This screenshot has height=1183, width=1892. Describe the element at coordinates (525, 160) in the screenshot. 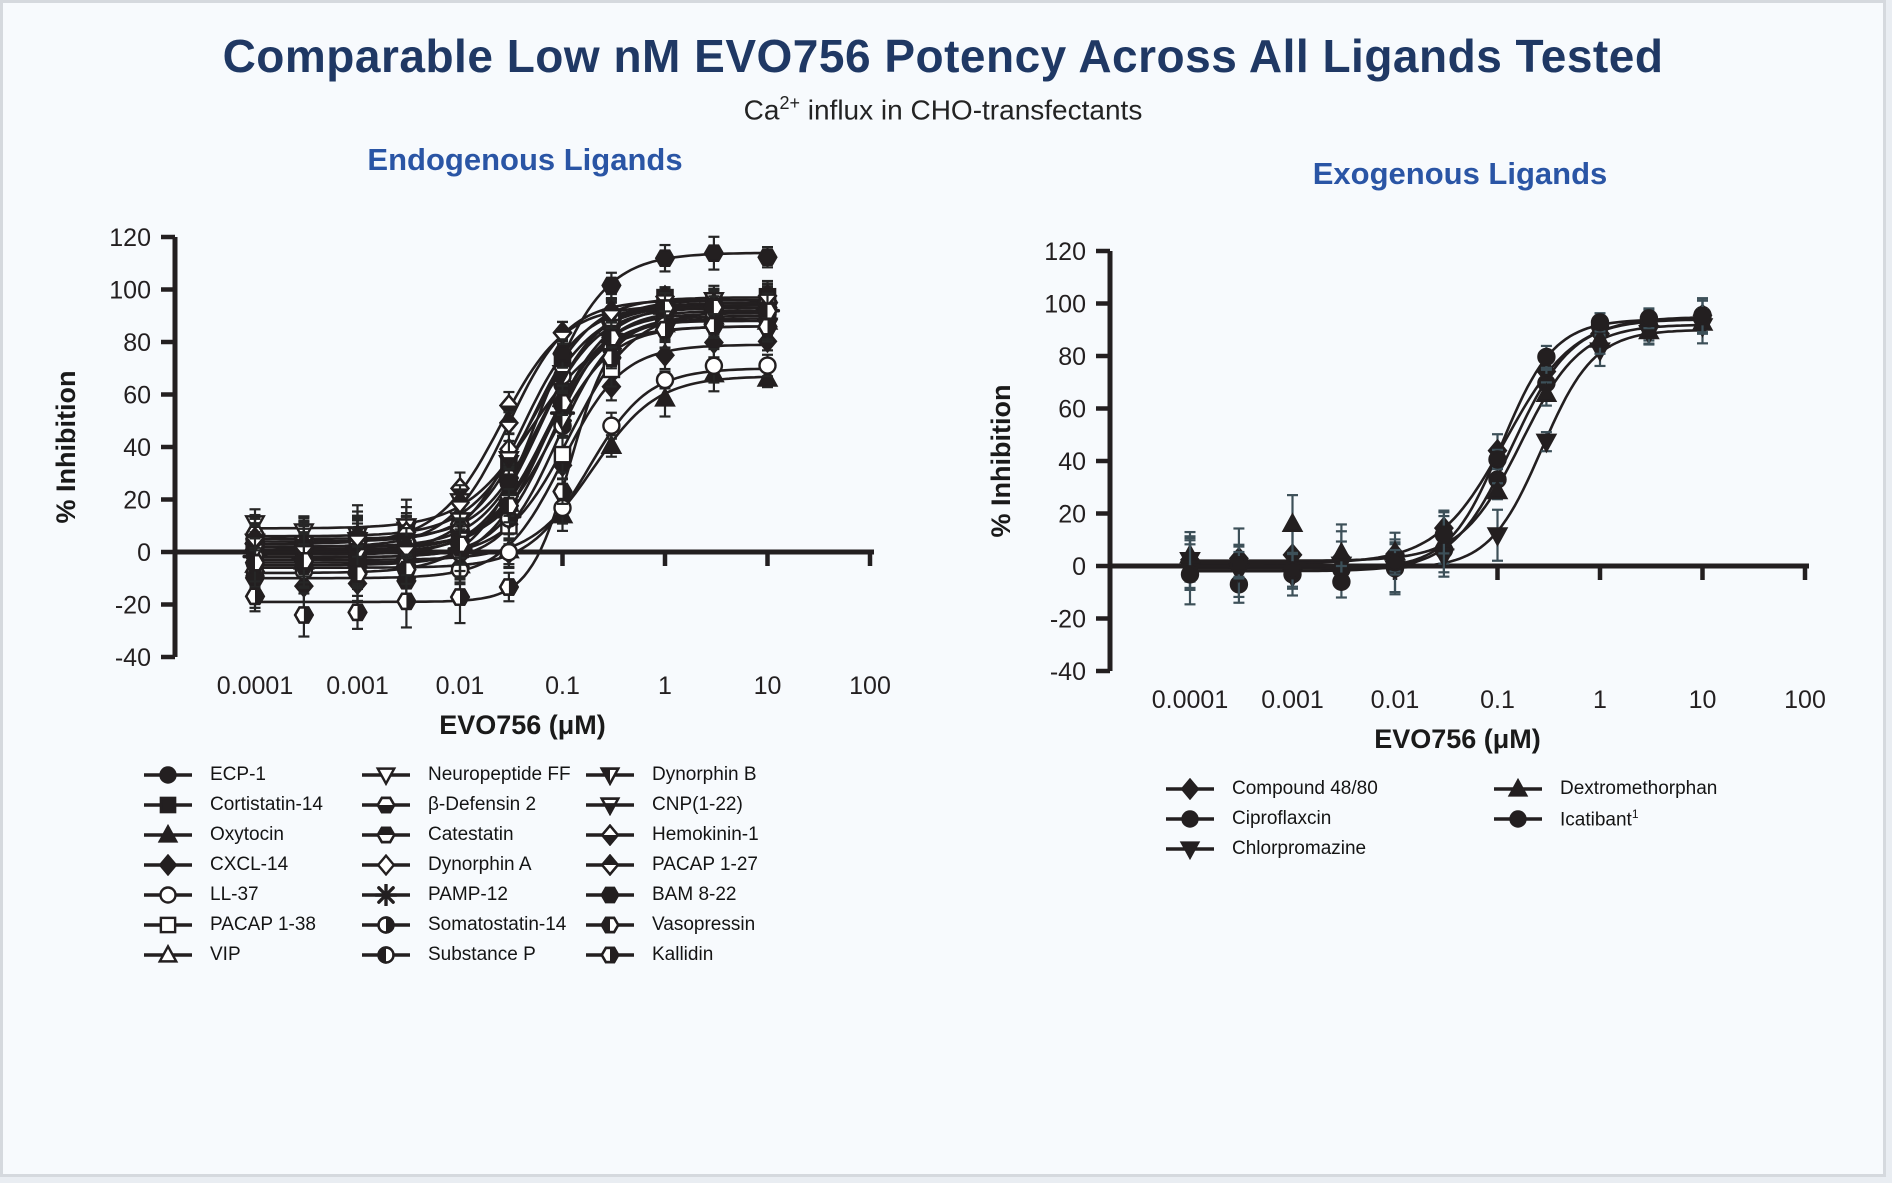

I see `endogenous-title: Endogenous Ligands` at that location.